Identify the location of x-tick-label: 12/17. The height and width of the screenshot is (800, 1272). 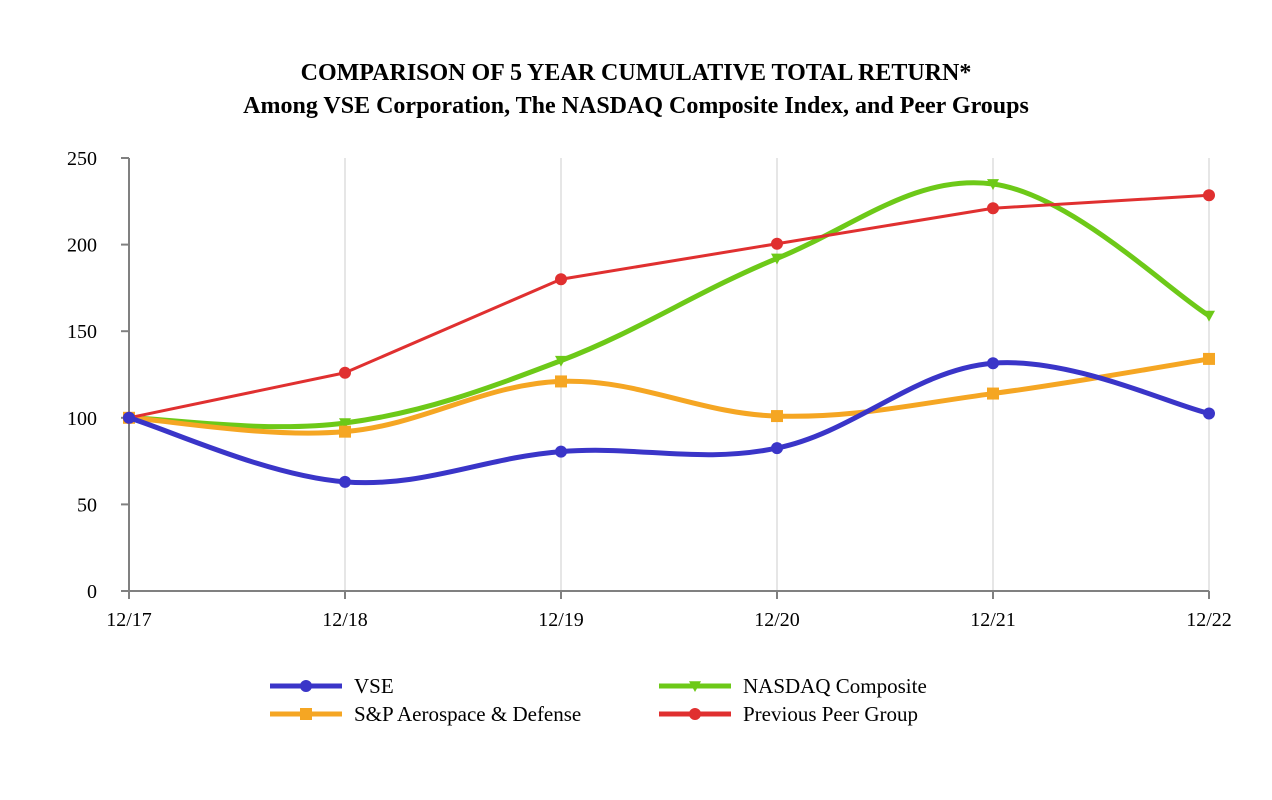
(129, 620).